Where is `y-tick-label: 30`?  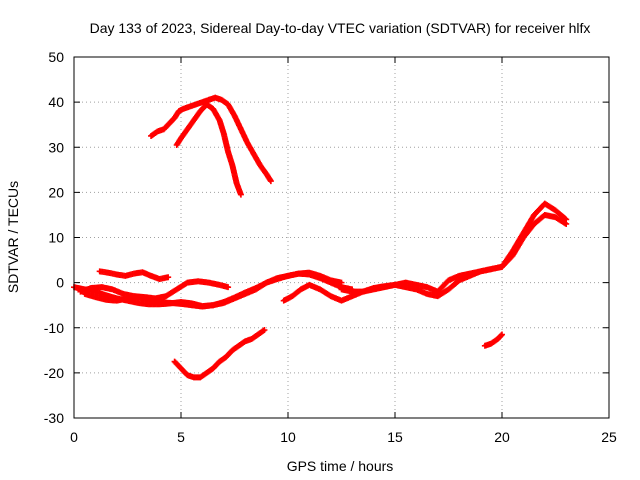
y-tick-label: 30 is located at coordinates (56, 147).